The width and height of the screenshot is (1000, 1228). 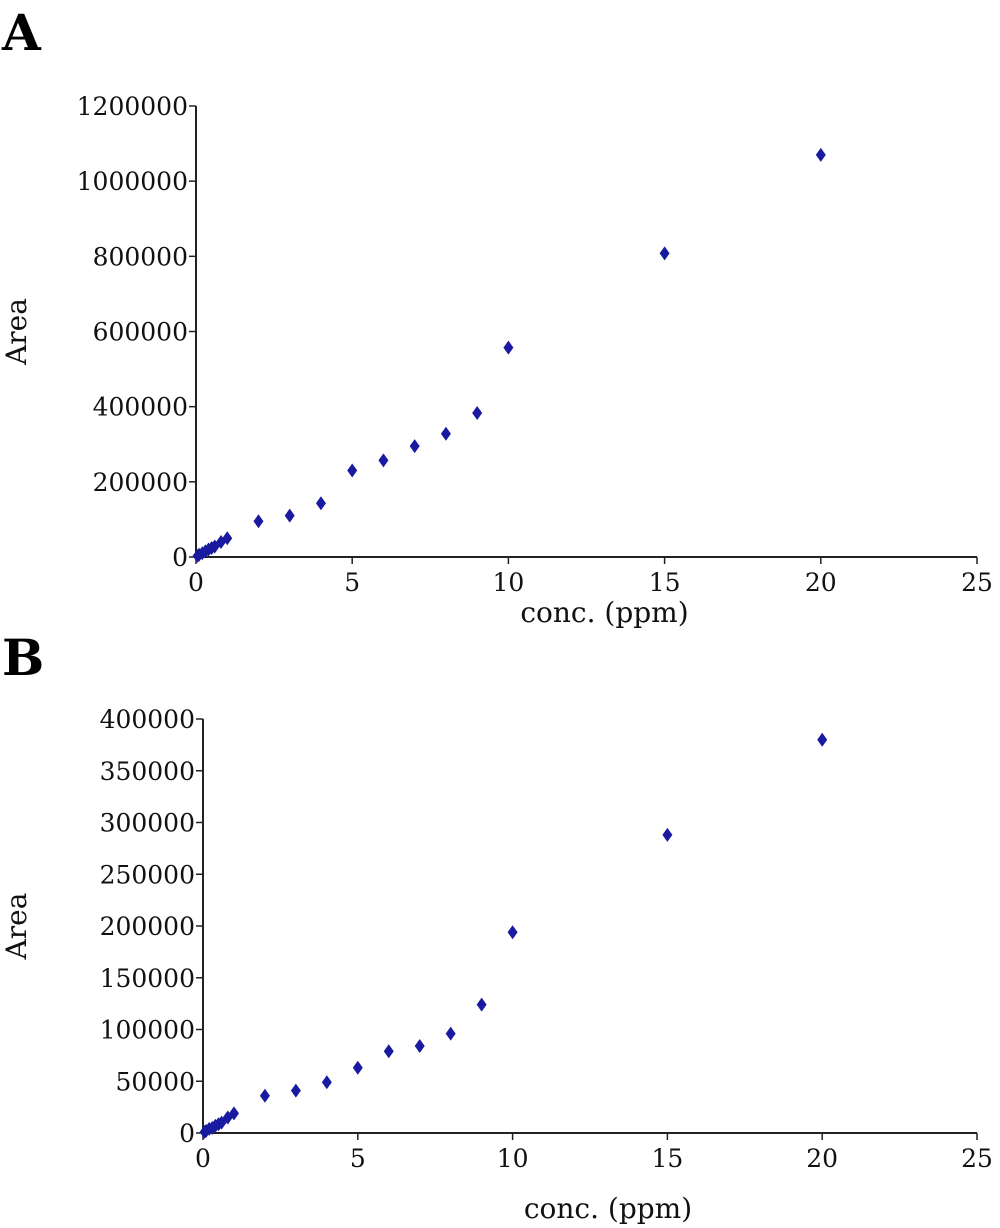 I want to click on y-tick-label: 1000000, so click(x=132, y=181).